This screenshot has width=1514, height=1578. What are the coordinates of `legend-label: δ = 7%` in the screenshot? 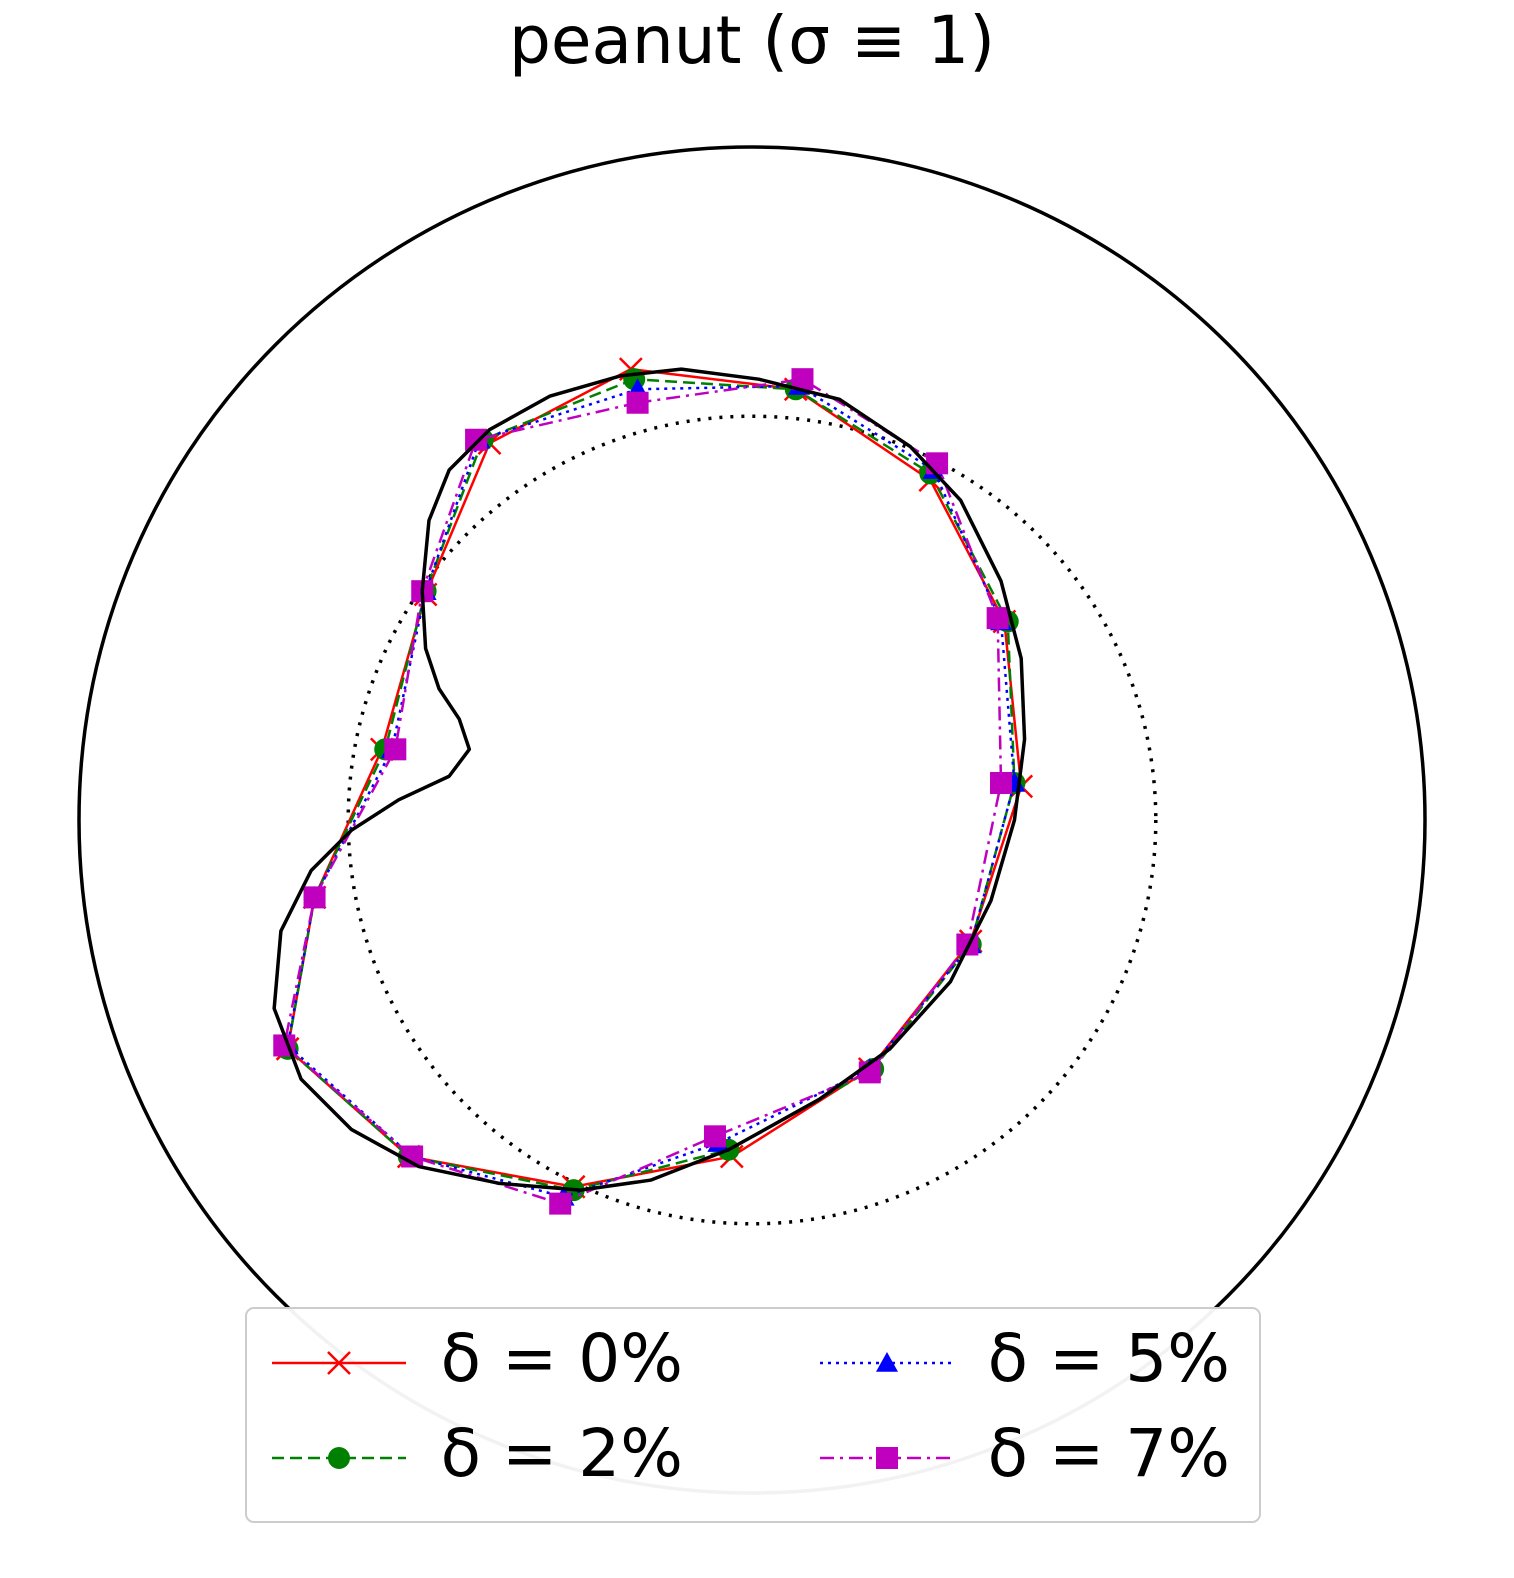 It's located at (1109, 1453).